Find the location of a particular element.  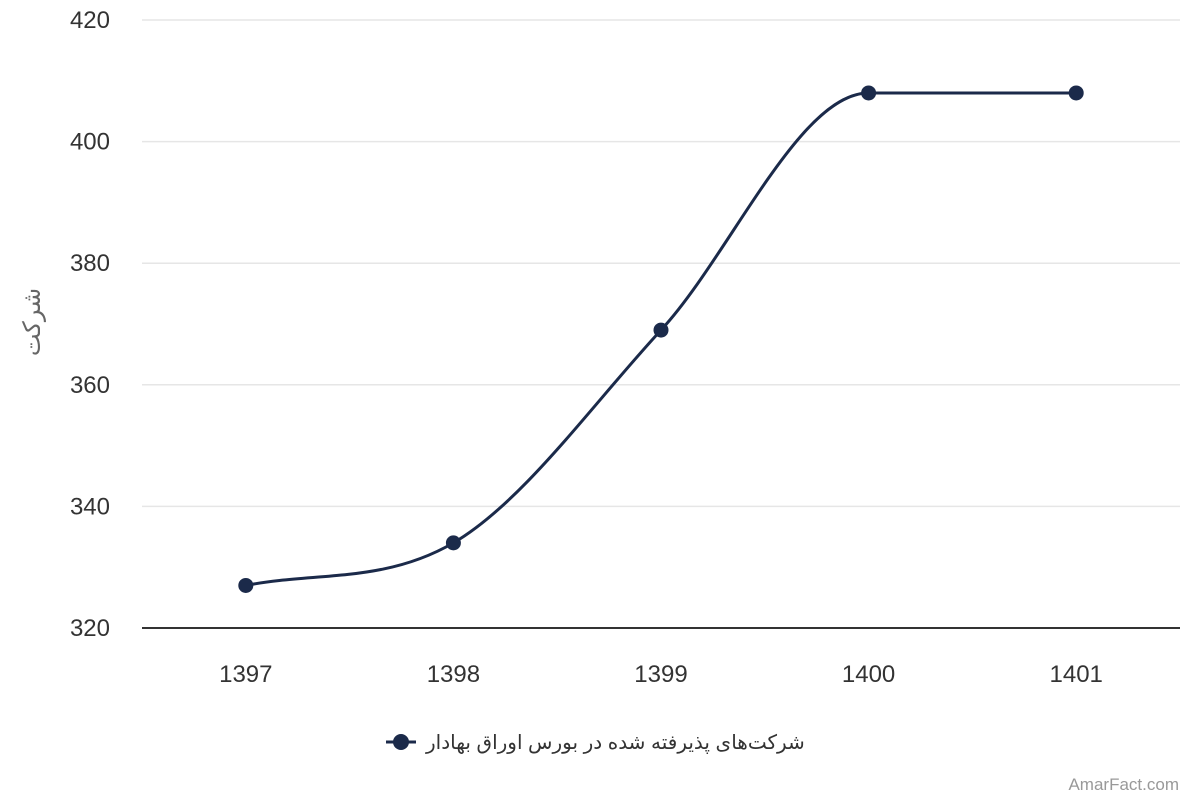

x-tick-label: 1398 is located at coordinates (453, 674).